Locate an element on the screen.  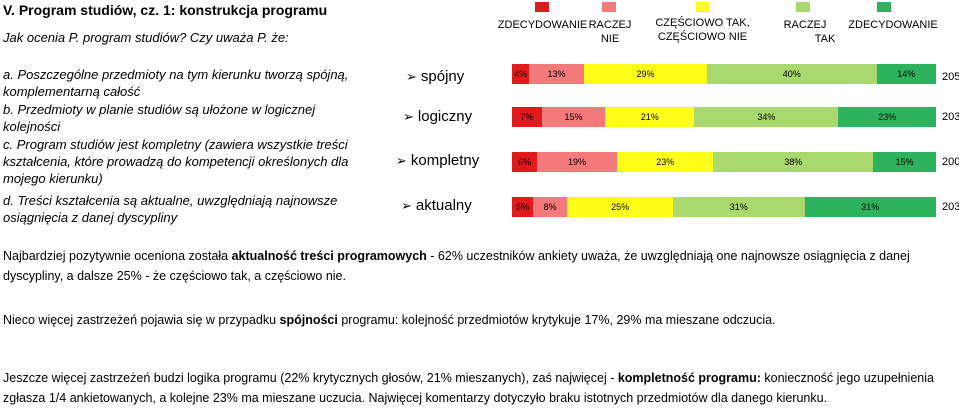
legend-label-3: RACZEJ TAK is located at coordinates (809, 32).